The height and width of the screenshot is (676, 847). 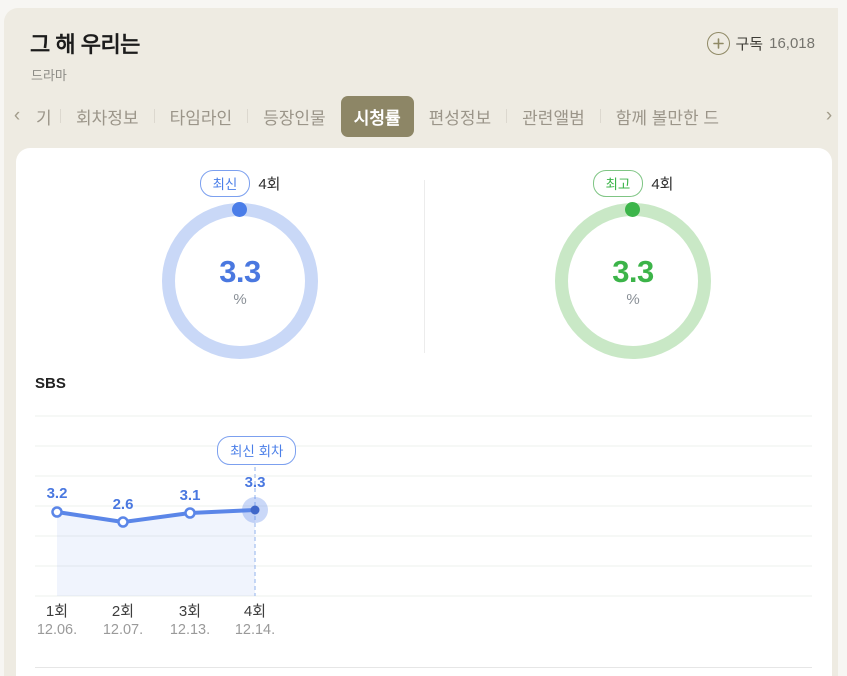 What do you see at coordinates (718, 43) in the screenshot?
I see `plus-icon` at bounding box center [718, 43].